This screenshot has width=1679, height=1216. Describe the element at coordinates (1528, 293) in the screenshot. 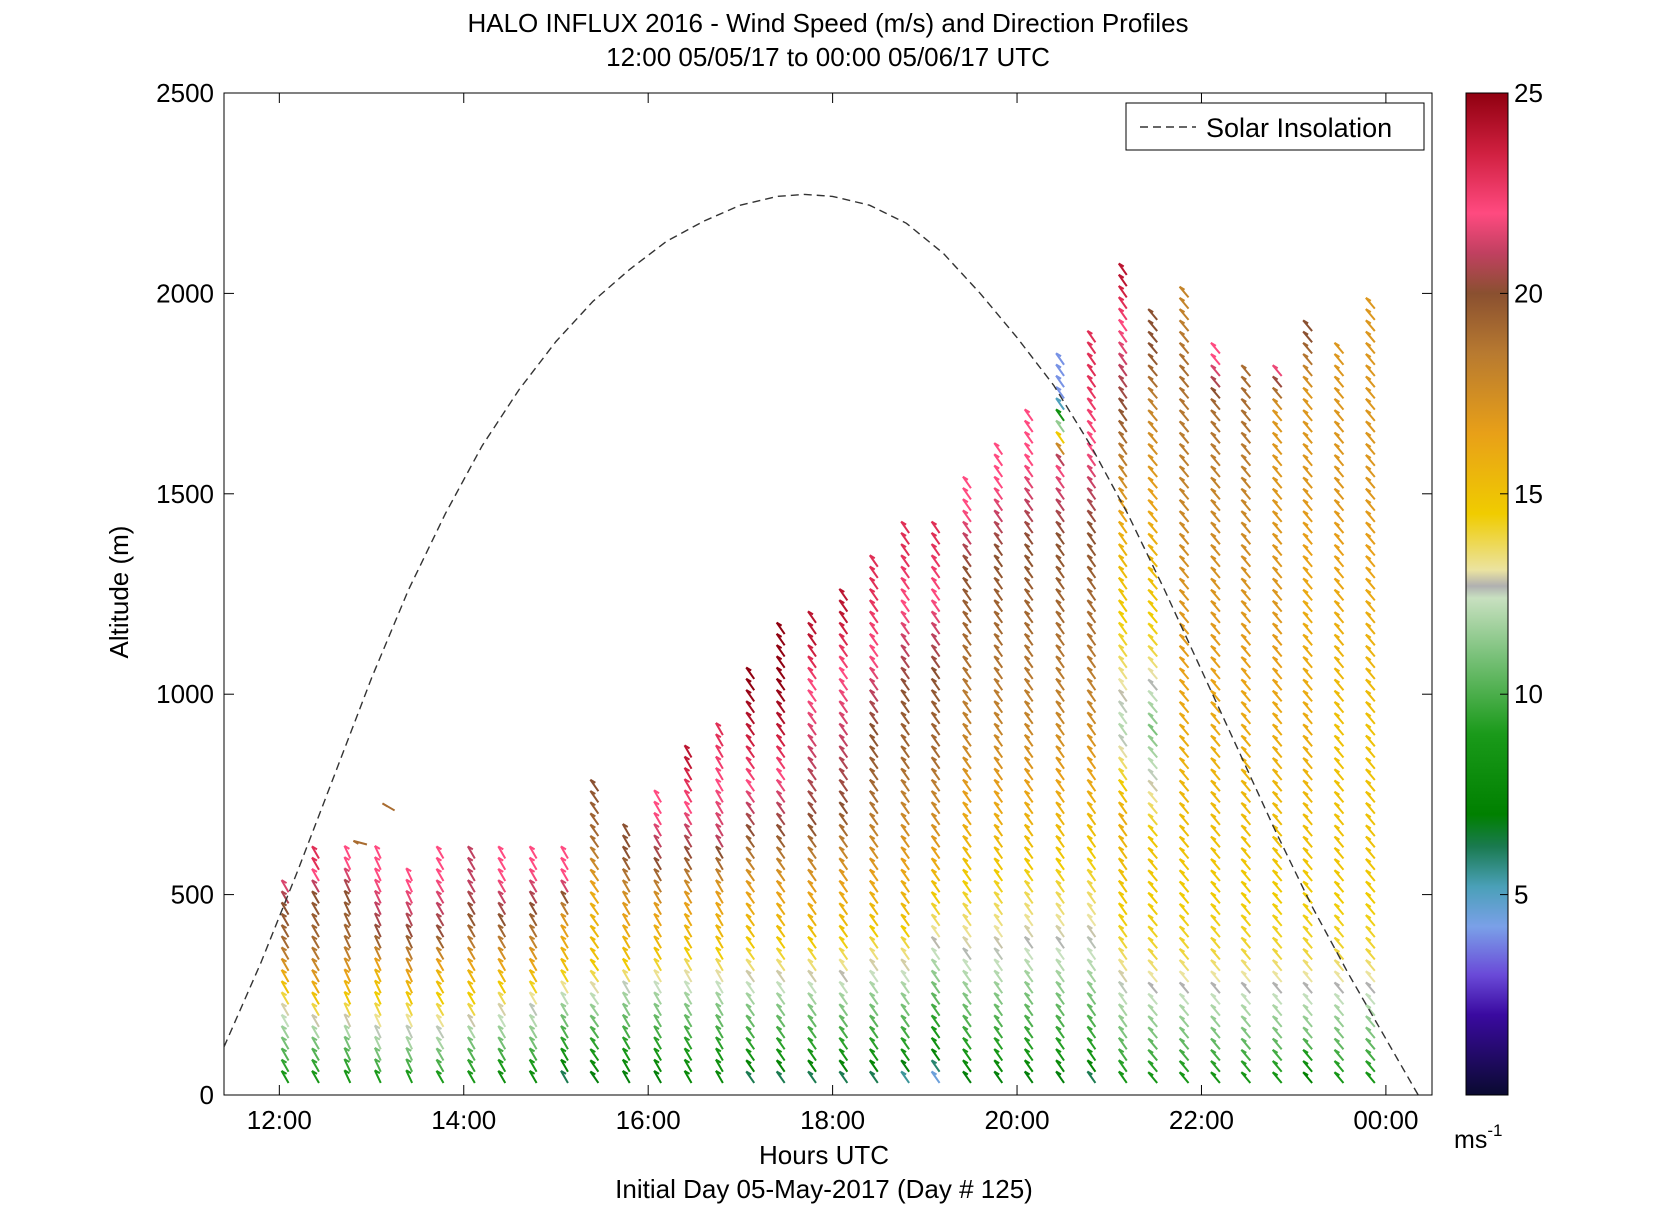

I see `colorbar-tick-label: 20` at that location.